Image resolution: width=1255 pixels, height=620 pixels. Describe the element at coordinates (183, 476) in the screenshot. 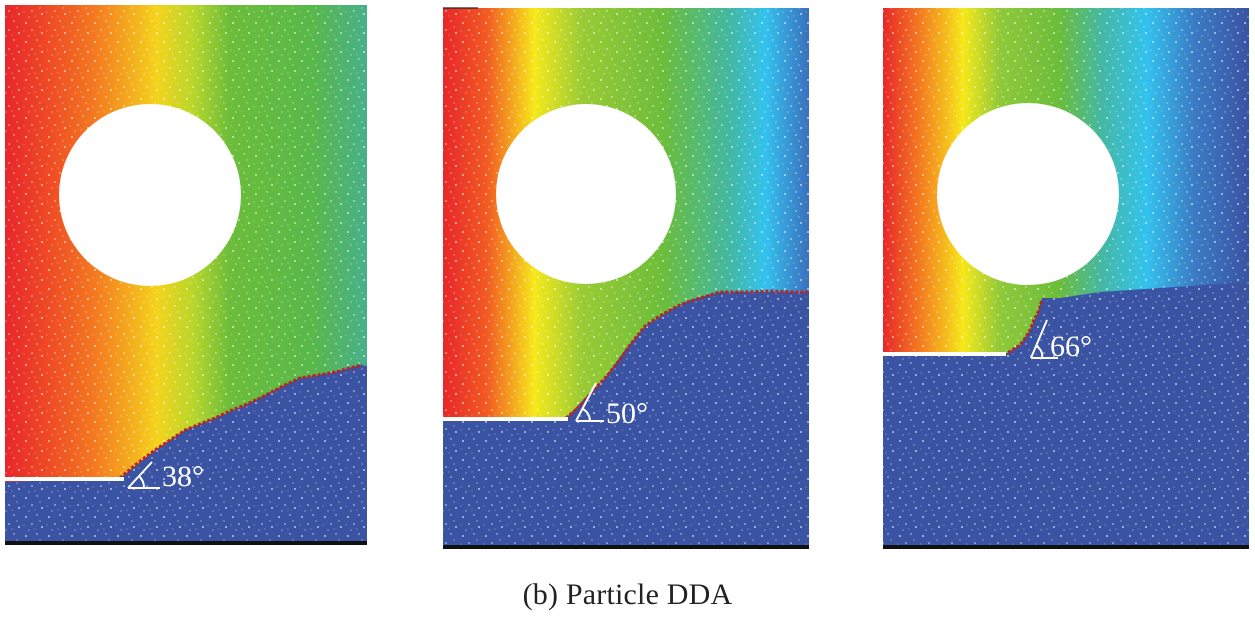

I see `angle-label: 38°` at that location.